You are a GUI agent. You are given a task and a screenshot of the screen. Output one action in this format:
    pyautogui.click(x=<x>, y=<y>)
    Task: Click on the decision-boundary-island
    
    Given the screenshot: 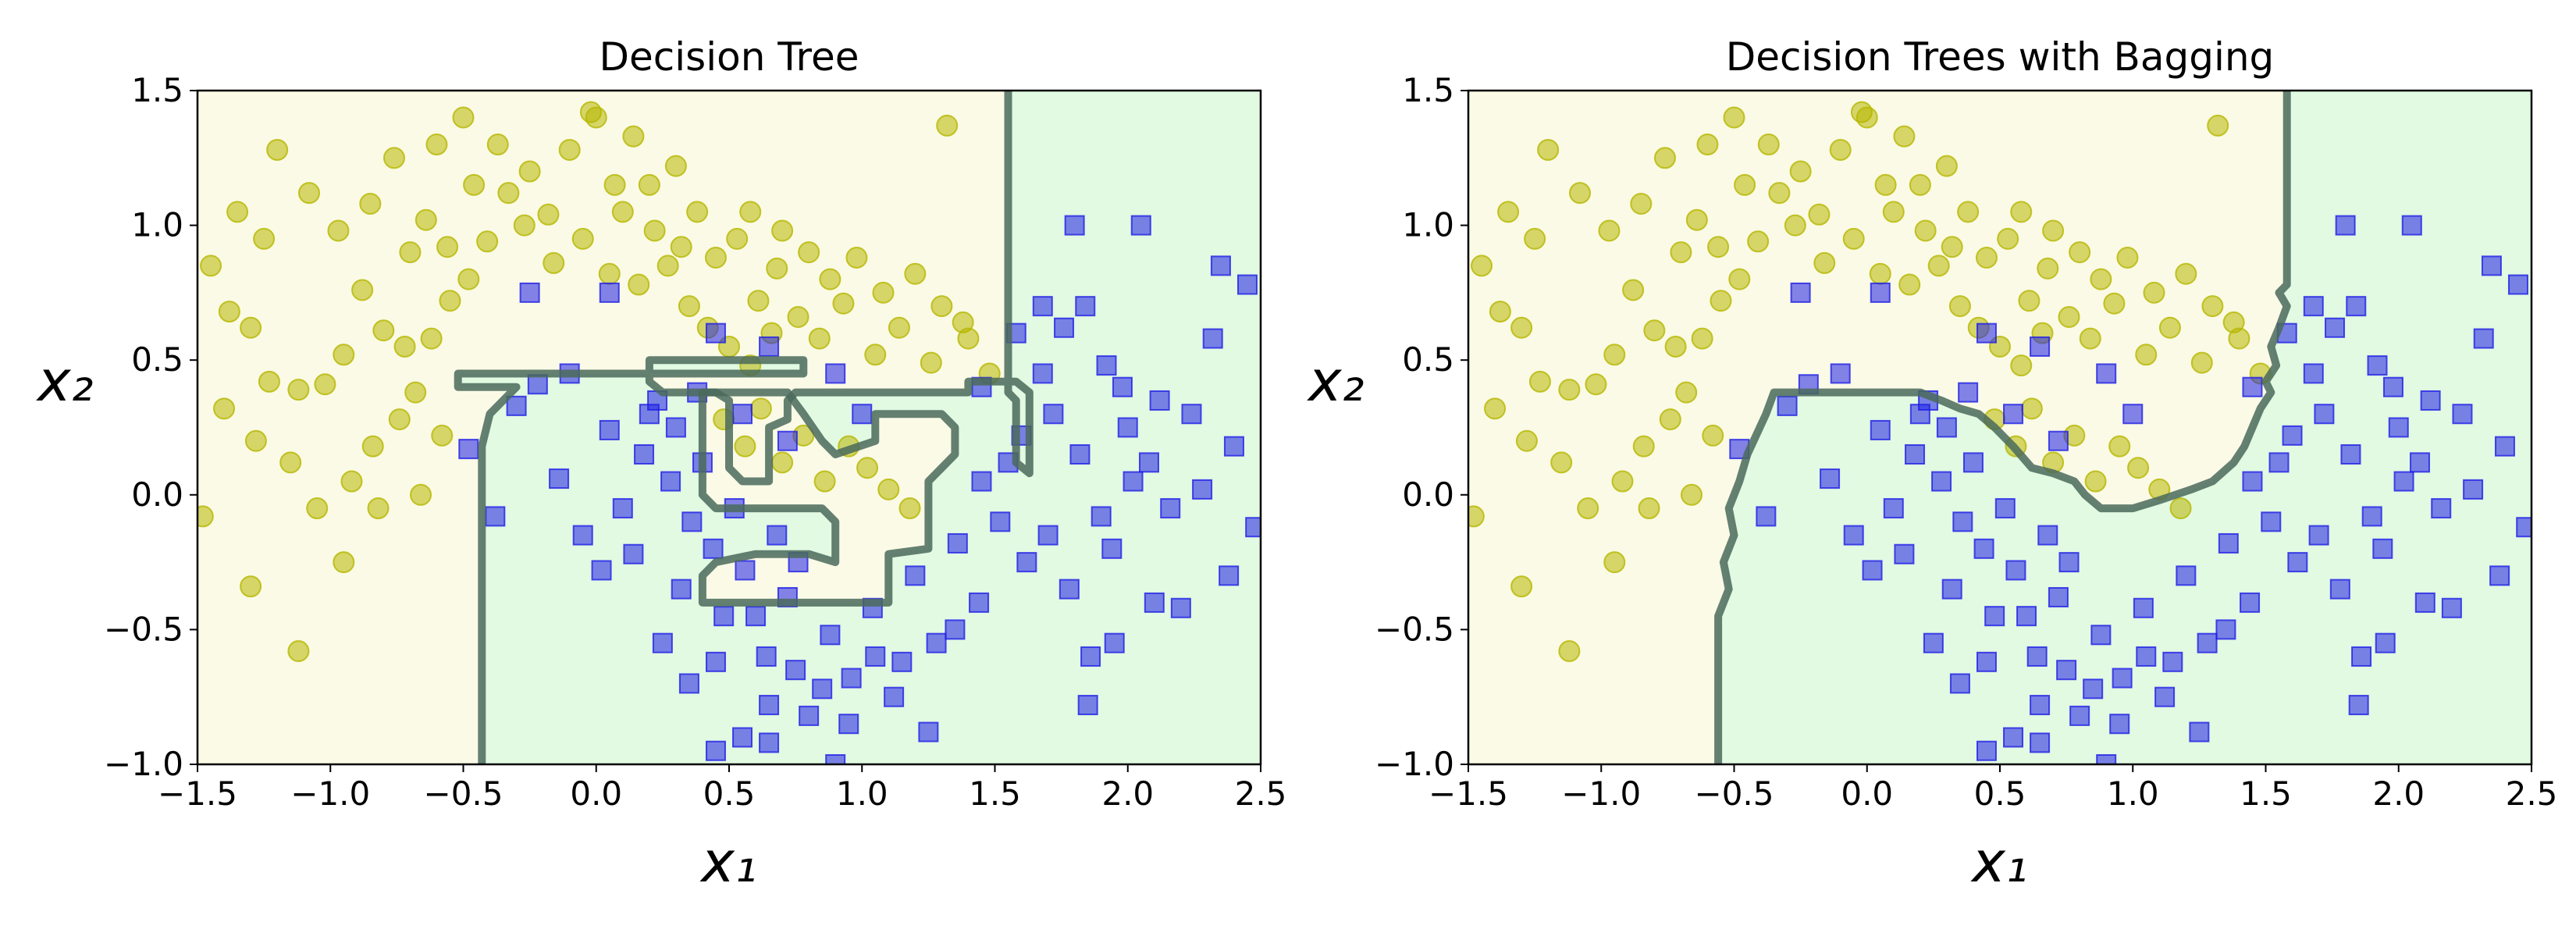 What is the action you would take?
    pyautogui.click(x=828, y=497)
    